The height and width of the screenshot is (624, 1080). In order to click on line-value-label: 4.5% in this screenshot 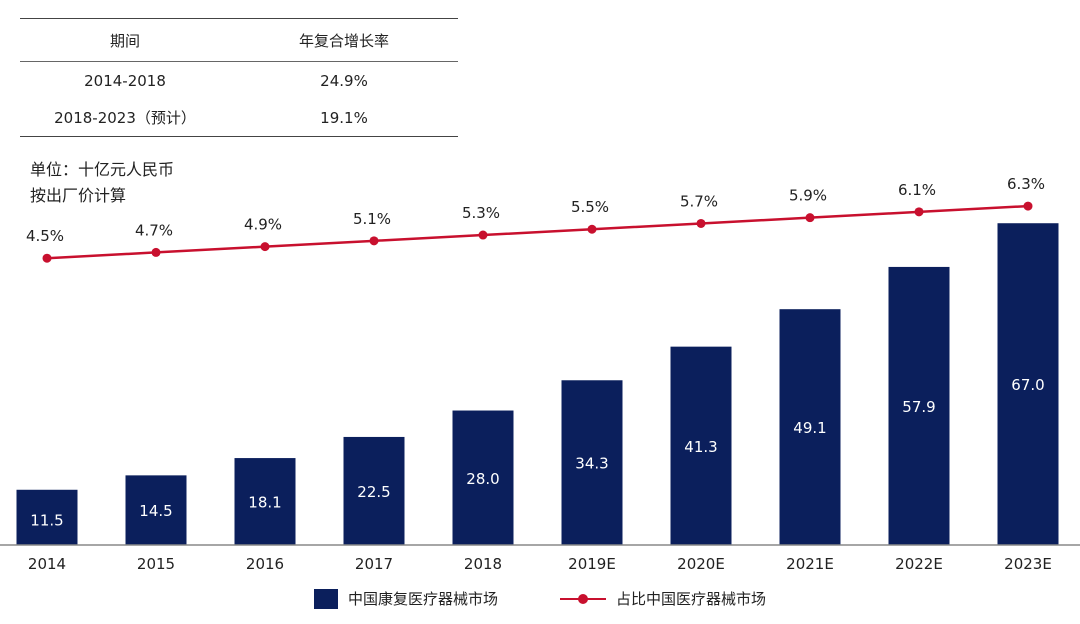, I will do `click(45, 236)`.